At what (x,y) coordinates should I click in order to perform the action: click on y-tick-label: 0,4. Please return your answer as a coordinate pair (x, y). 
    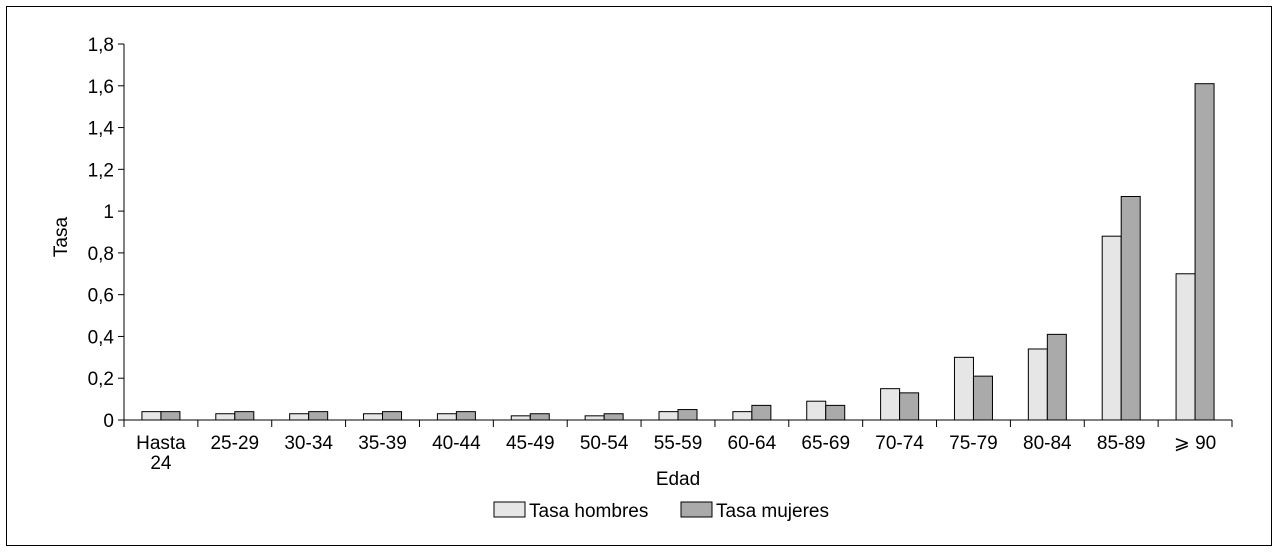
    Looking at the image, I should click on (101, 337).